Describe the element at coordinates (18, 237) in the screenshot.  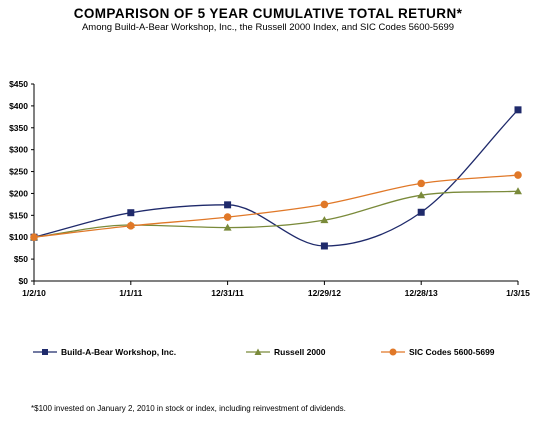
I see `y-tick-label: $100` at that location.